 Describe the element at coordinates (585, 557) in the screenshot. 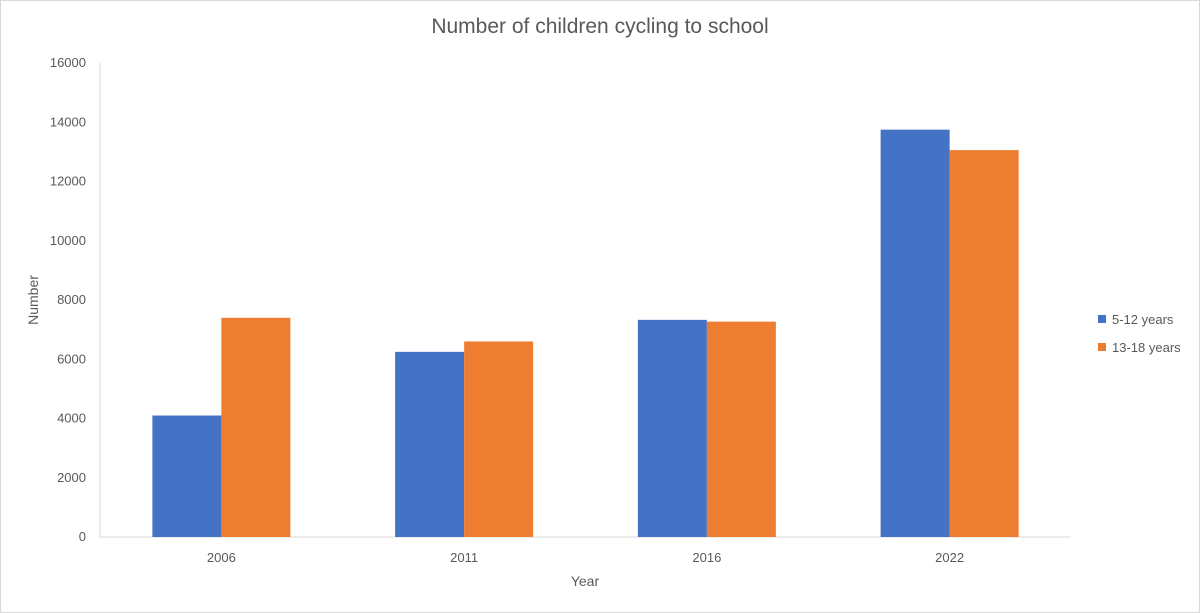

I see `x-tick-labels: 2006 2011 2016 2022` at that location.